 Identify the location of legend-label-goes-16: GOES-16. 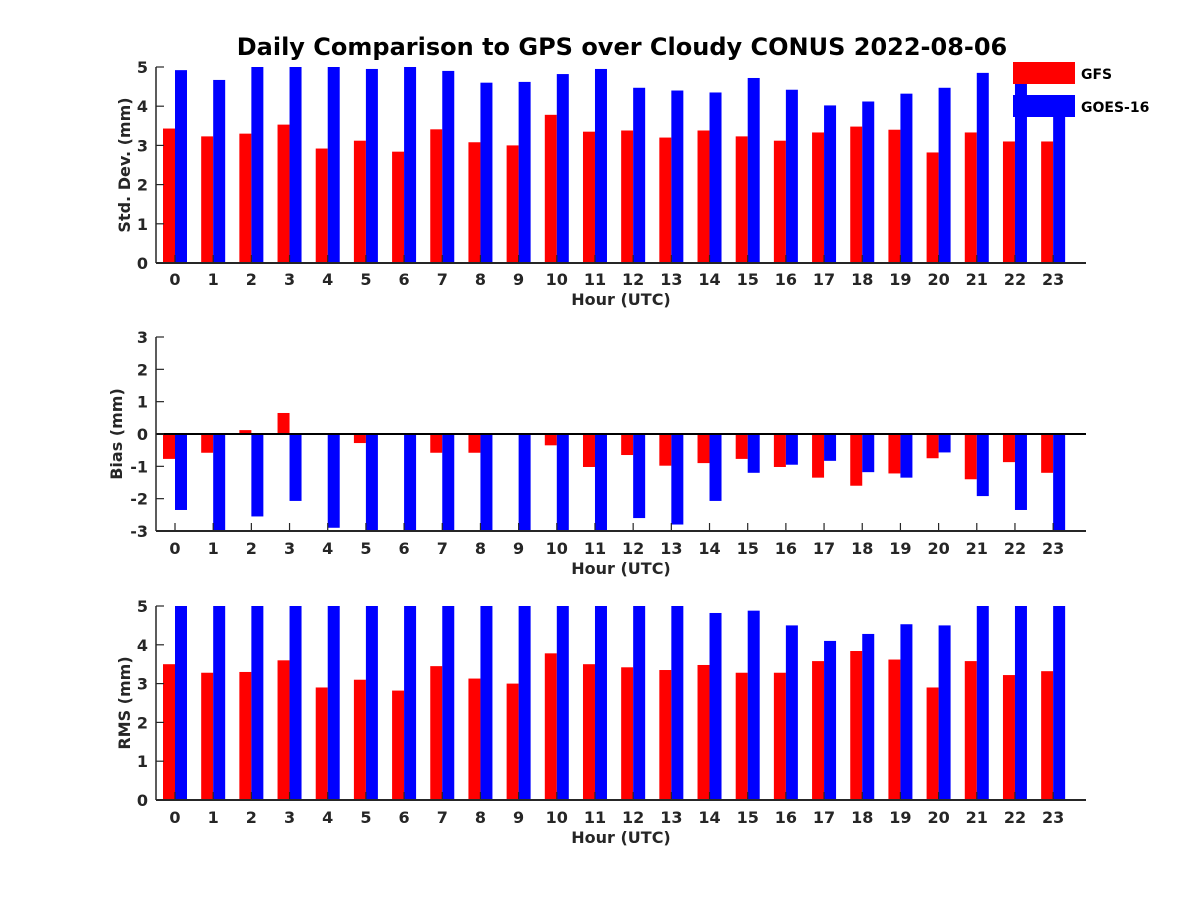
(1115, 108).